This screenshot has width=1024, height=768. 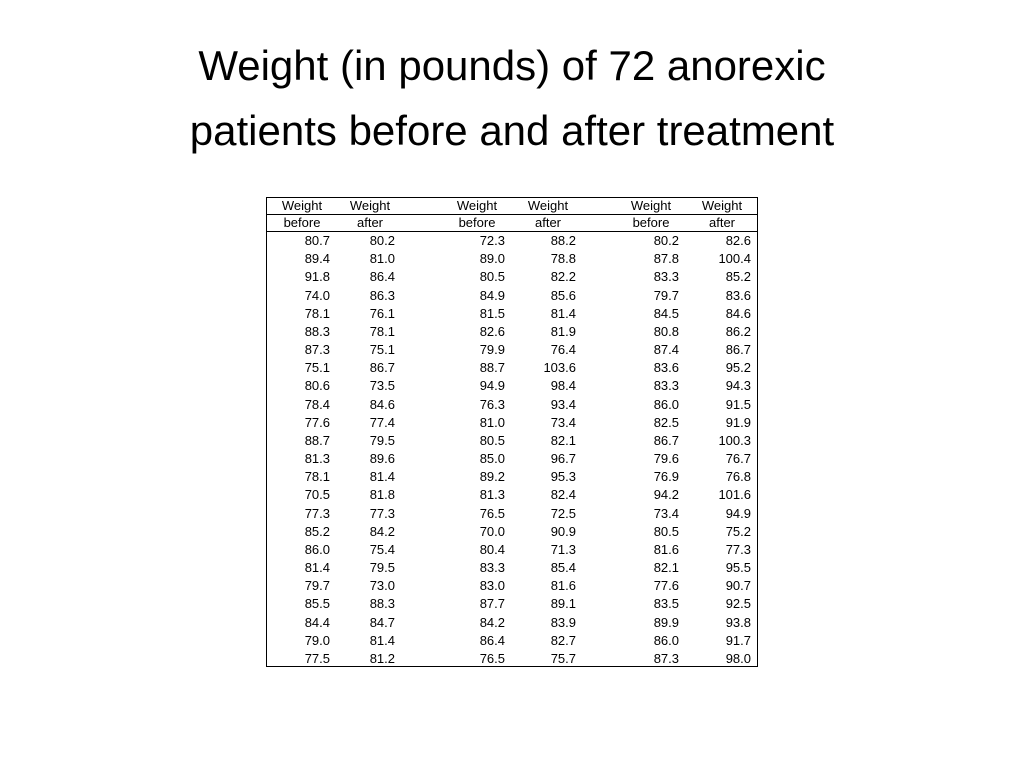 I want to click on table-cell: 70.5, so click(x=317, y=495).